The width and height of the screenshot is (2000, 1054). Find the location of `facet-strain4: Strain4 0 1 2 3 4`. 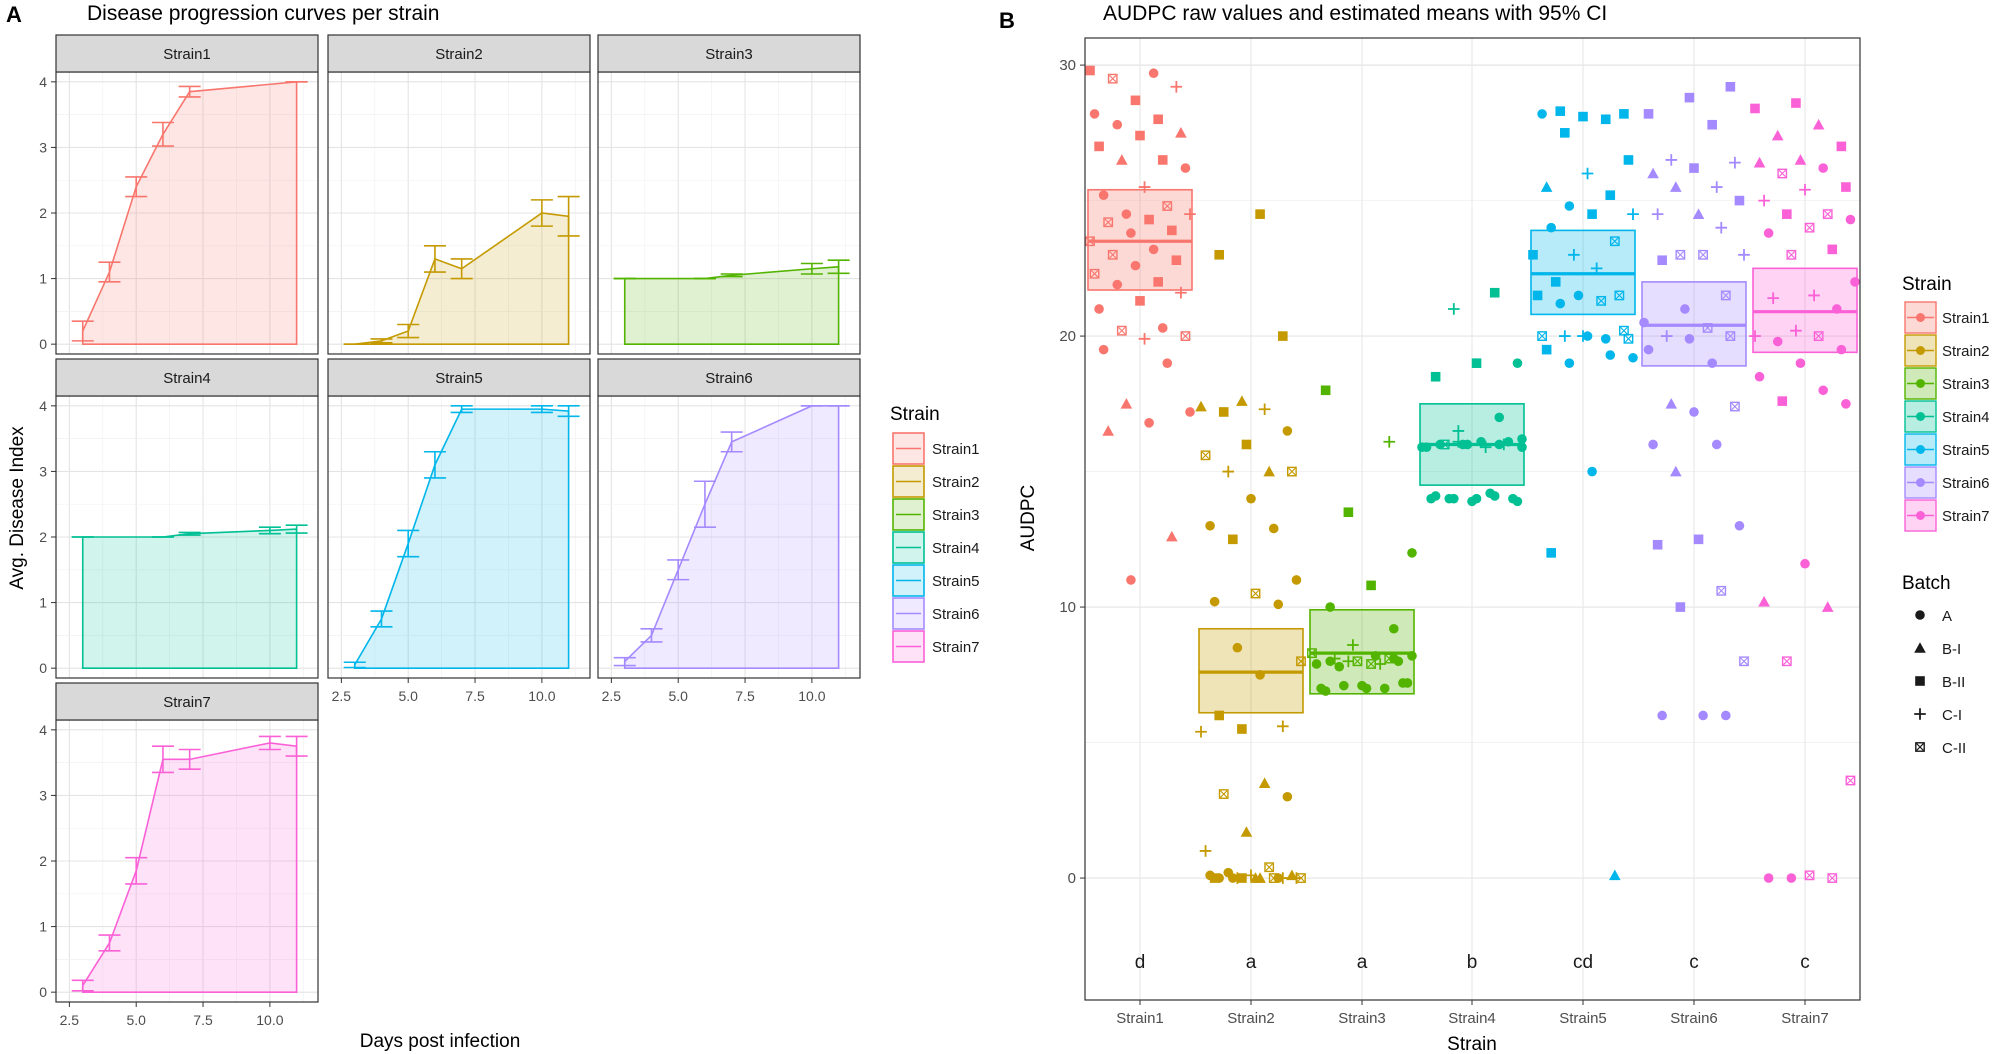

facet-strain4: Strain4 0 1 2 3 4 is located at coordinates (179, 518).